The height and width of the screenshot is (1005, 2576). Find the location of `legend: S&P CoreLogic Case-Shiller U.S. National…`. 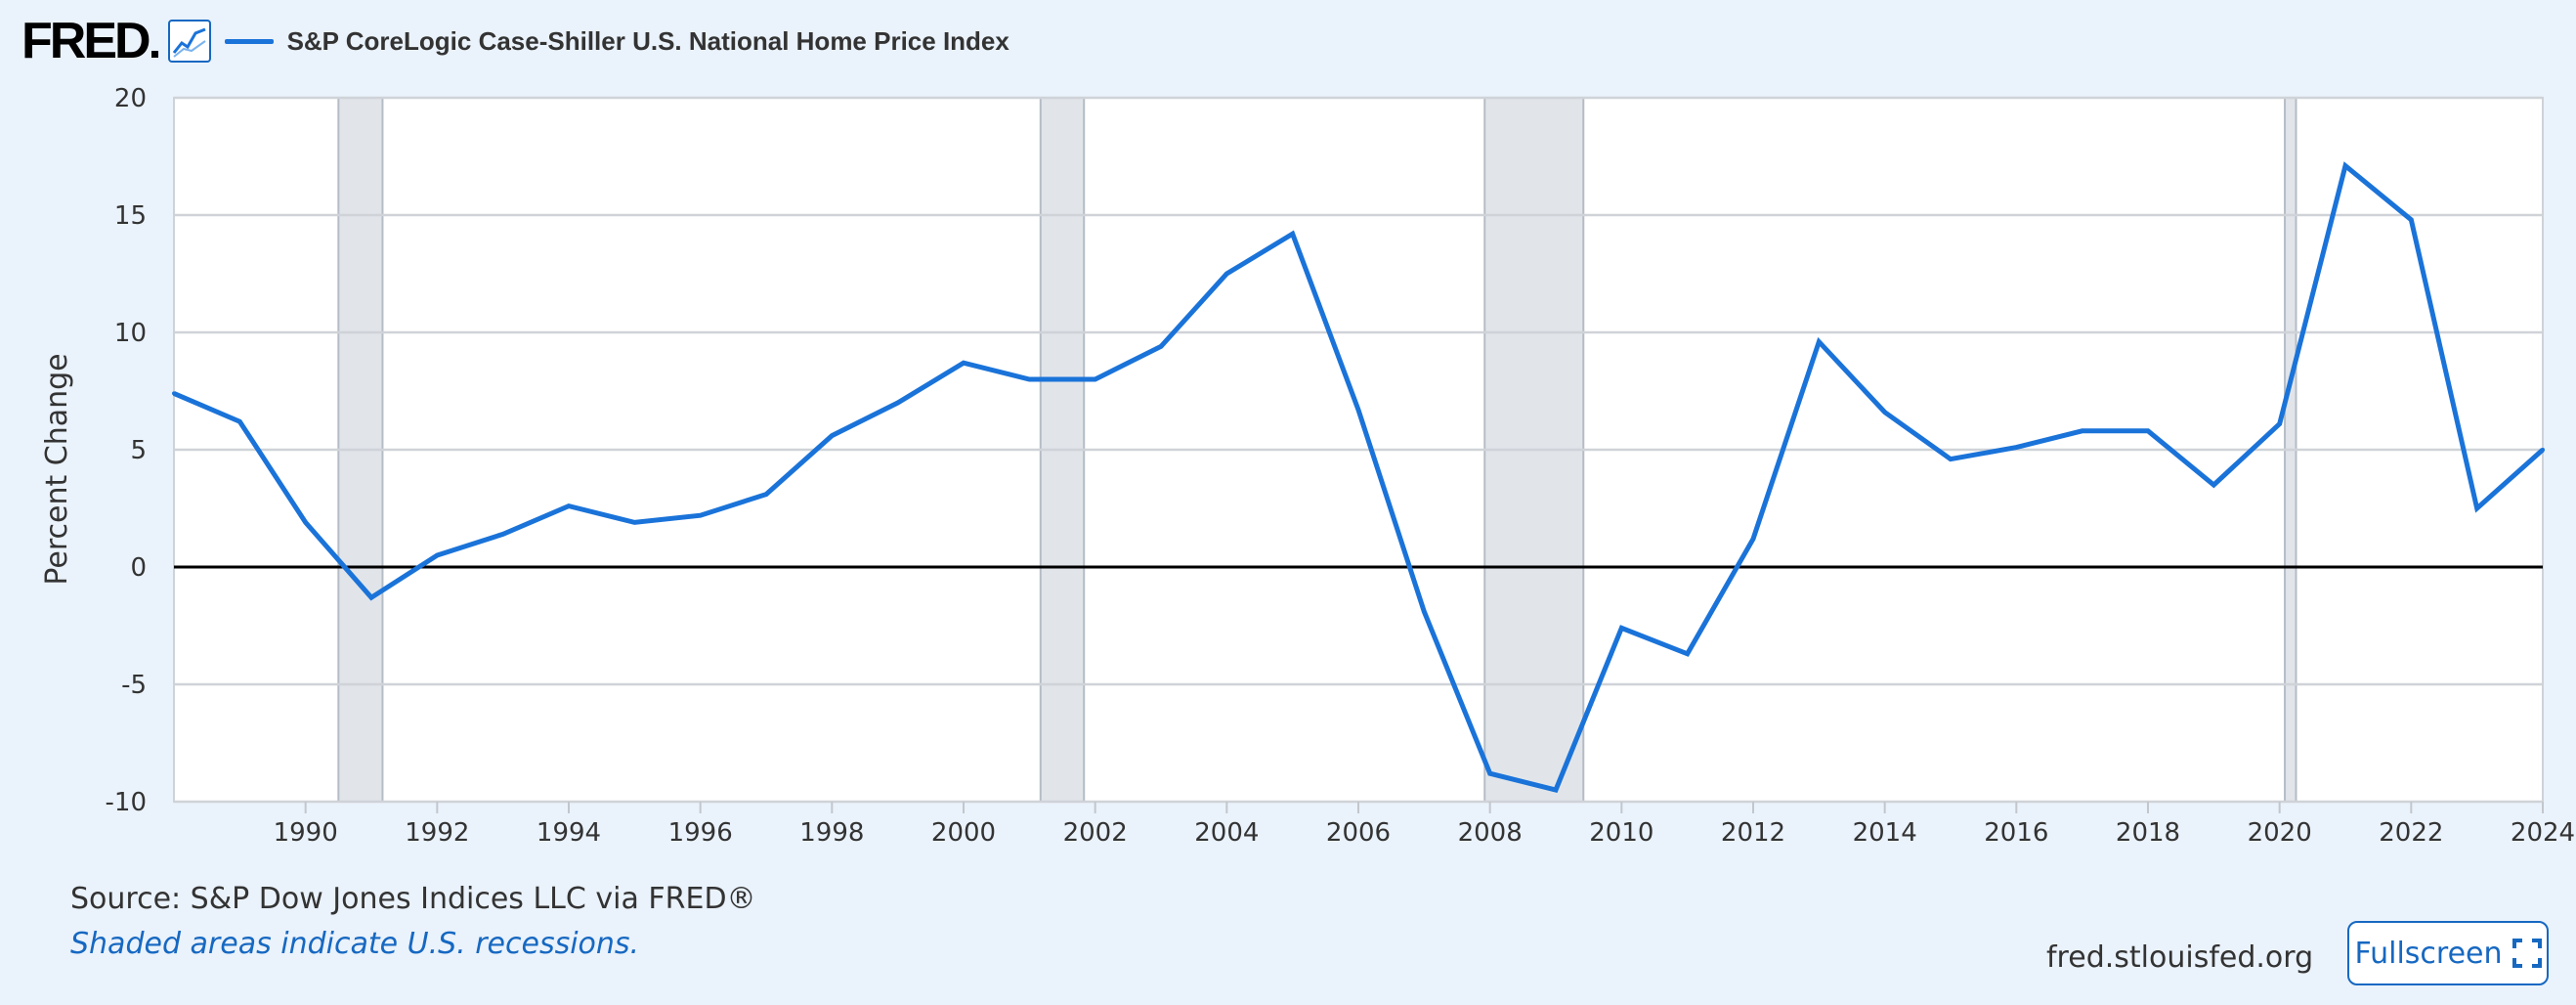

legend: S&P CoreLogic Case-Shiller U.S. National… is located at coordinates (616, 41).